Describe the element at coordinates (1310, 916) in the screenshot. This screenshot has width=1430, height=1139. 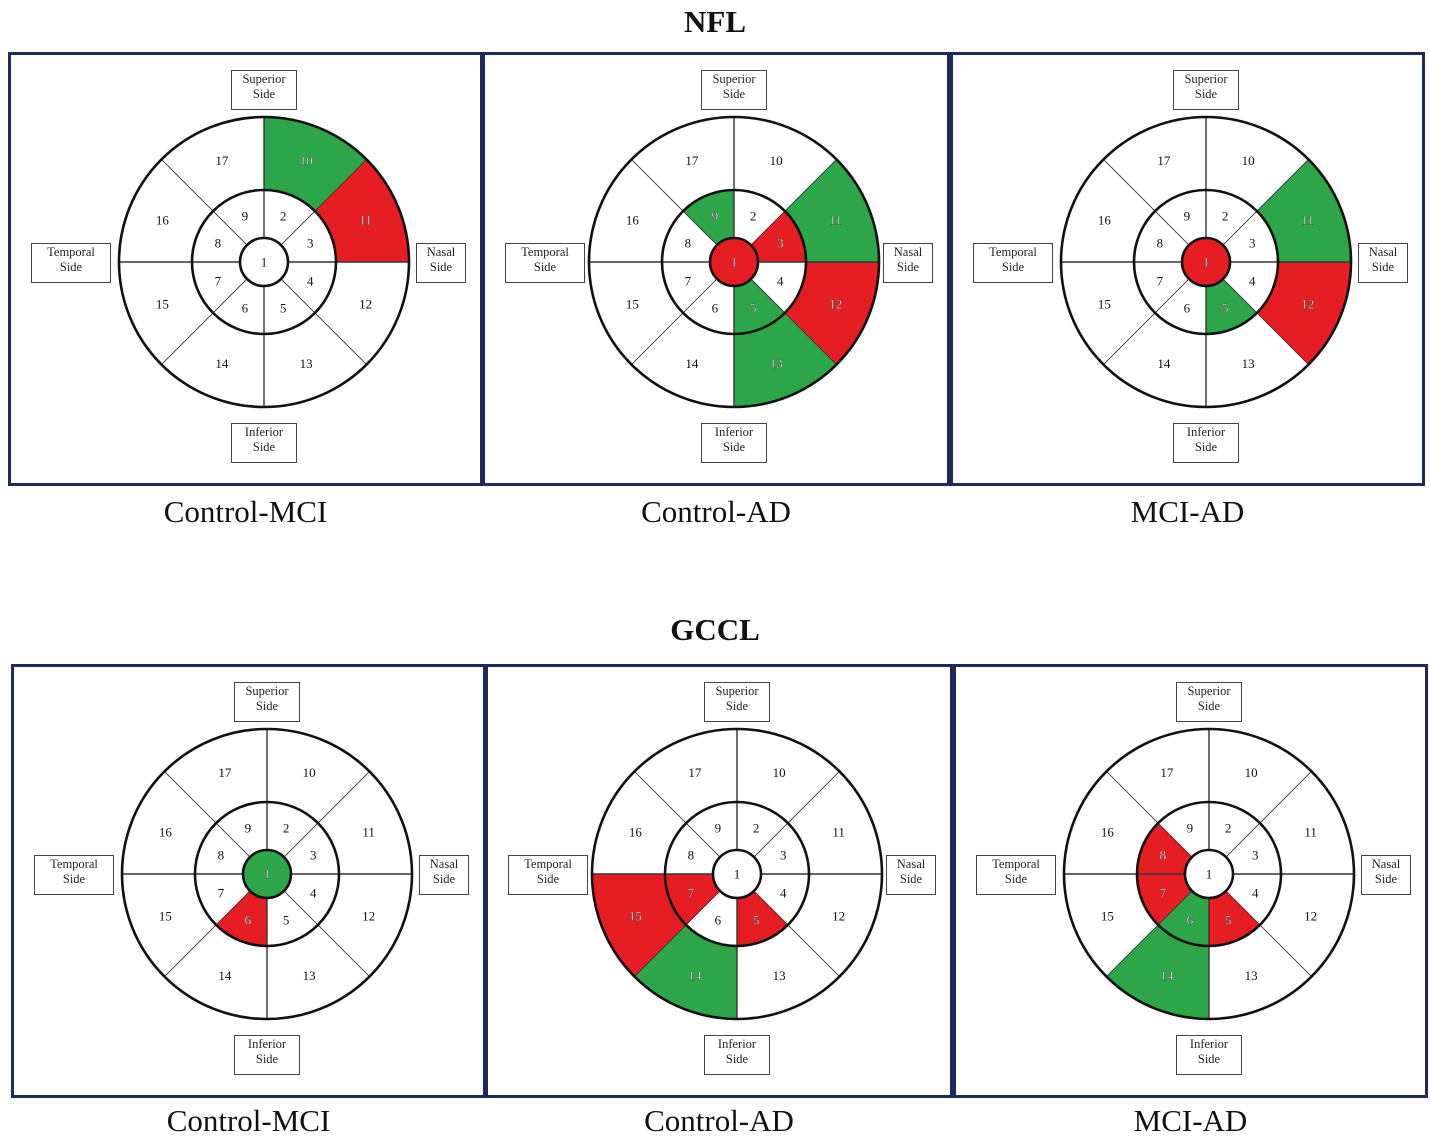
I see `segment-number-label: 12` at that location.